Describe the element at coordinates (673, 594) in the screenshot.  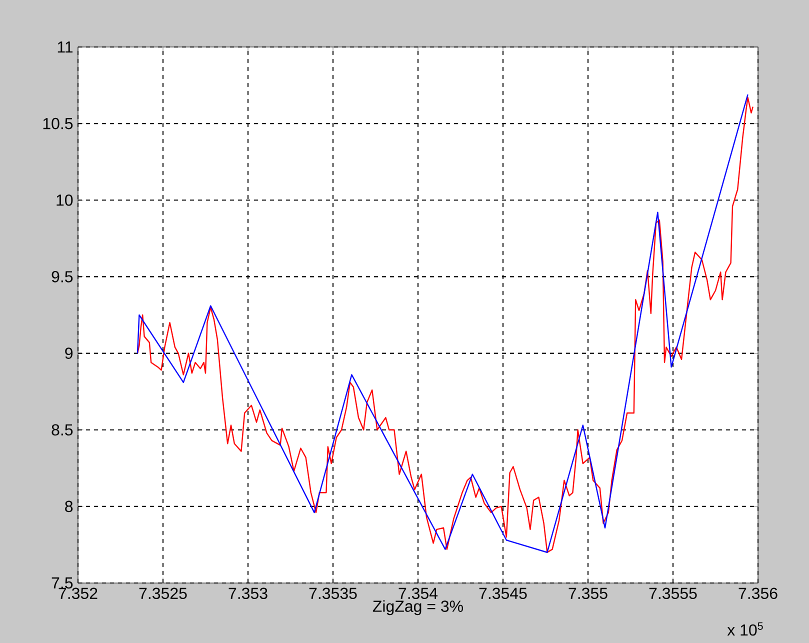
I see `x-tick-label: 7.3555` at that location.